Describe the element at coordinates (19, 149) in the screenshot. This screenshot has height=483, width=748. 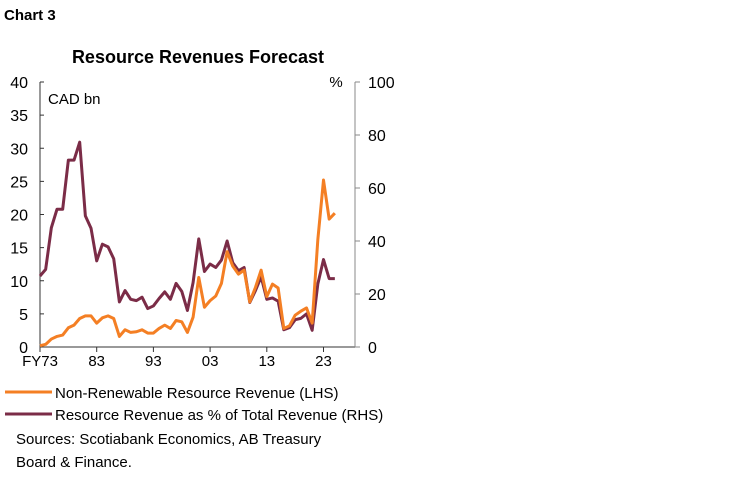
I see `left-tick-label: 30` at that location.